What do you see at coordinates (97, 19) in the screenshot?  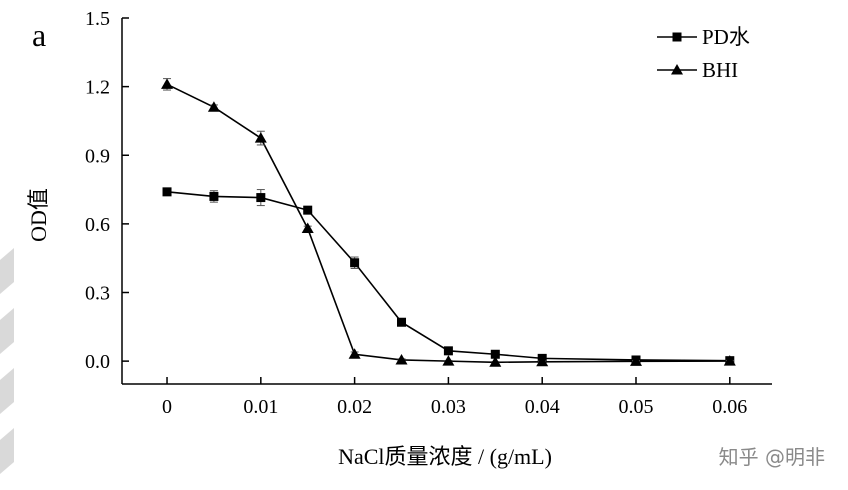 I see `y-tick-label: 1.5` at bounding box center [97, 19].